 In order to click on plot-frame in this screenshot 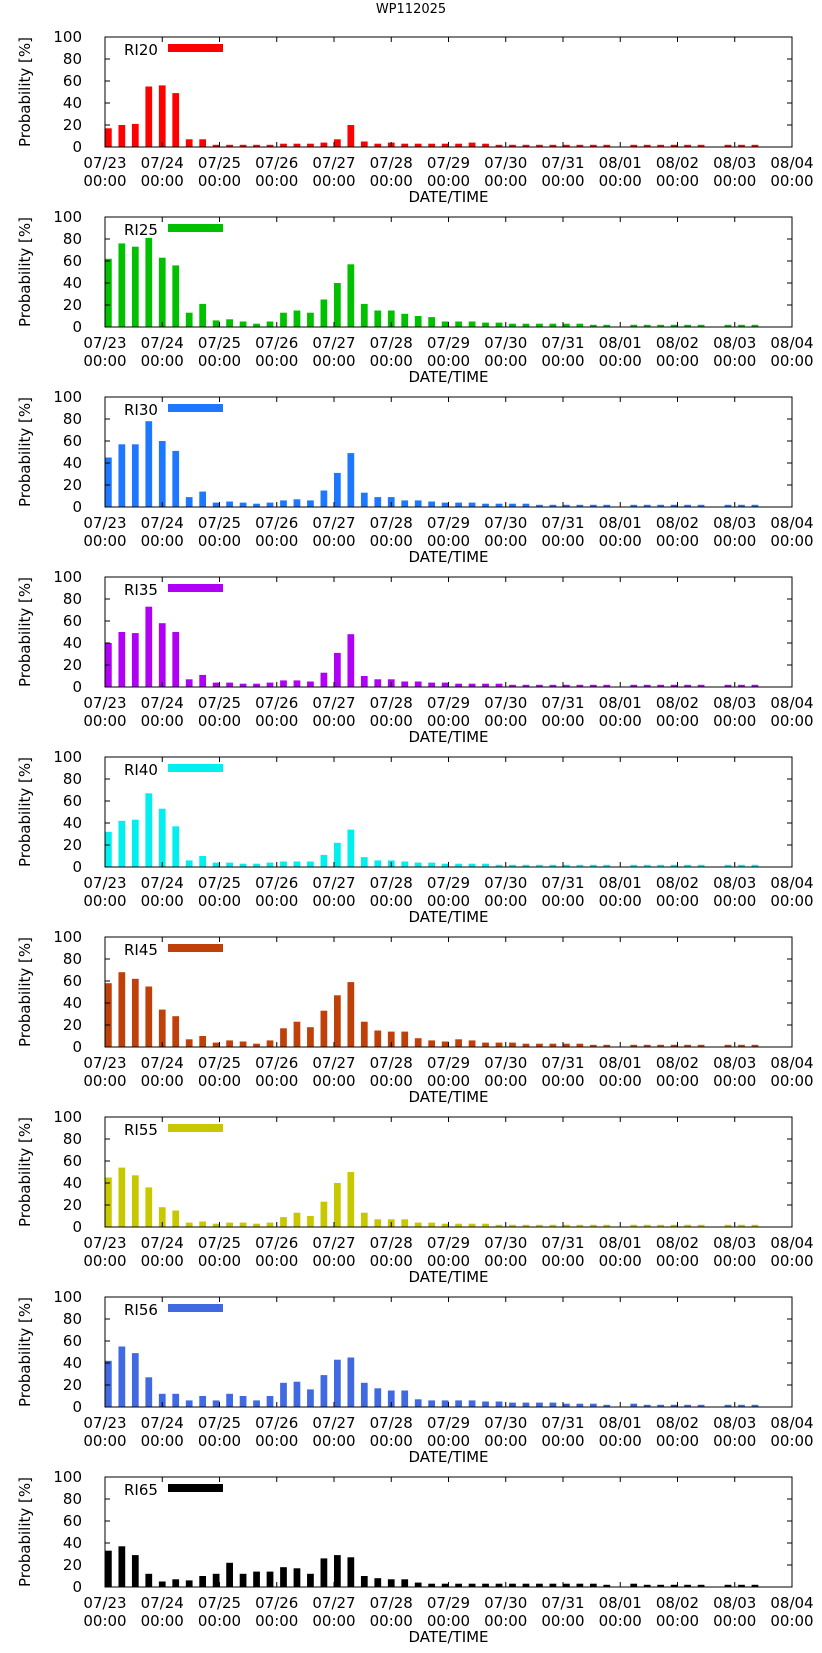, I will do `click(448, 92)`.